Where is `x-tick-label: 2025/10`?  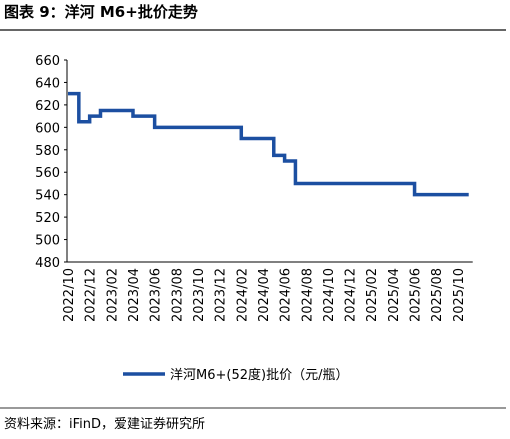 x-tick-label: 2025/10 is located at coordinates (459, 295).